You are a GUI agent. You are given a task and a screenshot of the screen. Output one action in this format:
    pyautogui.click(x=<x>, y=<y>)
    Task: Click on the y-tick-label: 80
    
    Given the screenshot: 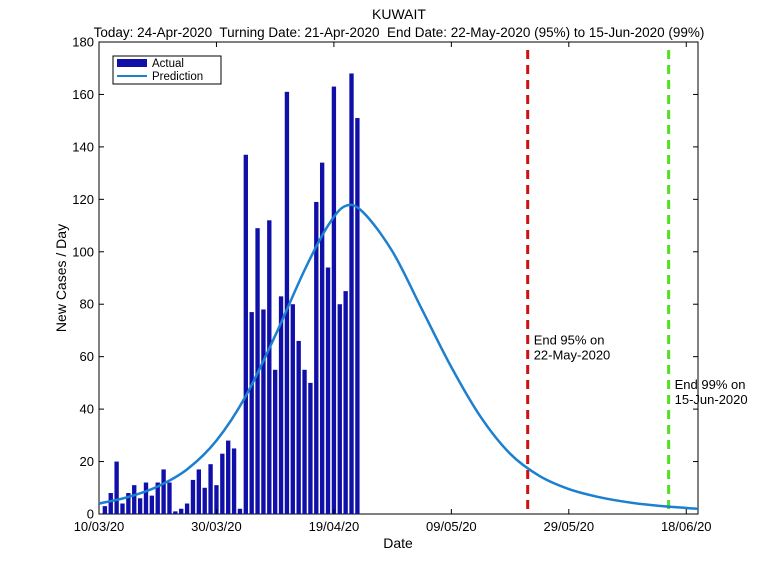 What is the action you would take?
    pyautogui.click(x=87, y=304)
    